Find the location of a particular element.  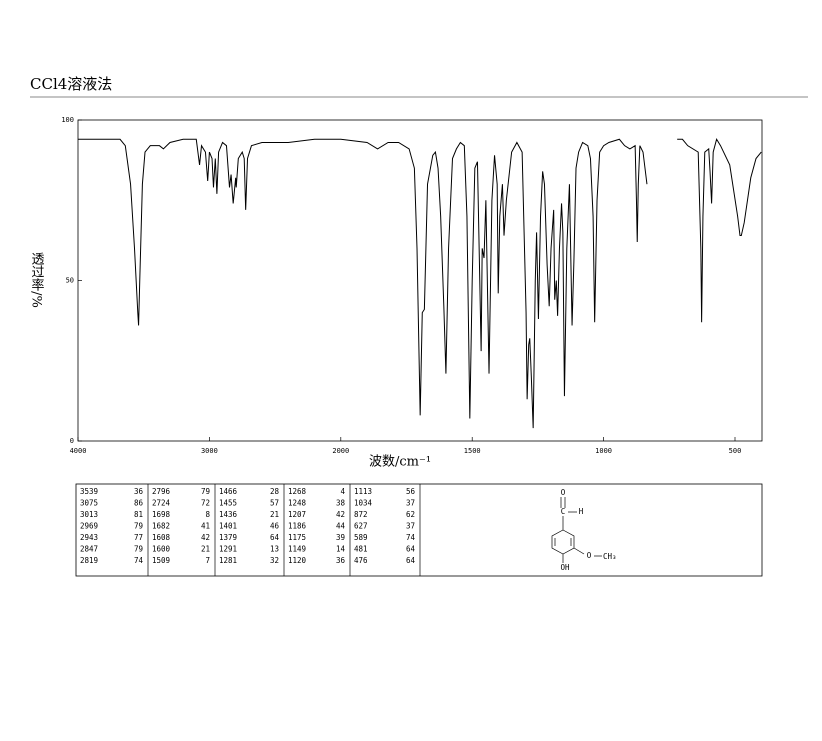

wavenumber-cell: 1401 is located at coordinates (228, 526).